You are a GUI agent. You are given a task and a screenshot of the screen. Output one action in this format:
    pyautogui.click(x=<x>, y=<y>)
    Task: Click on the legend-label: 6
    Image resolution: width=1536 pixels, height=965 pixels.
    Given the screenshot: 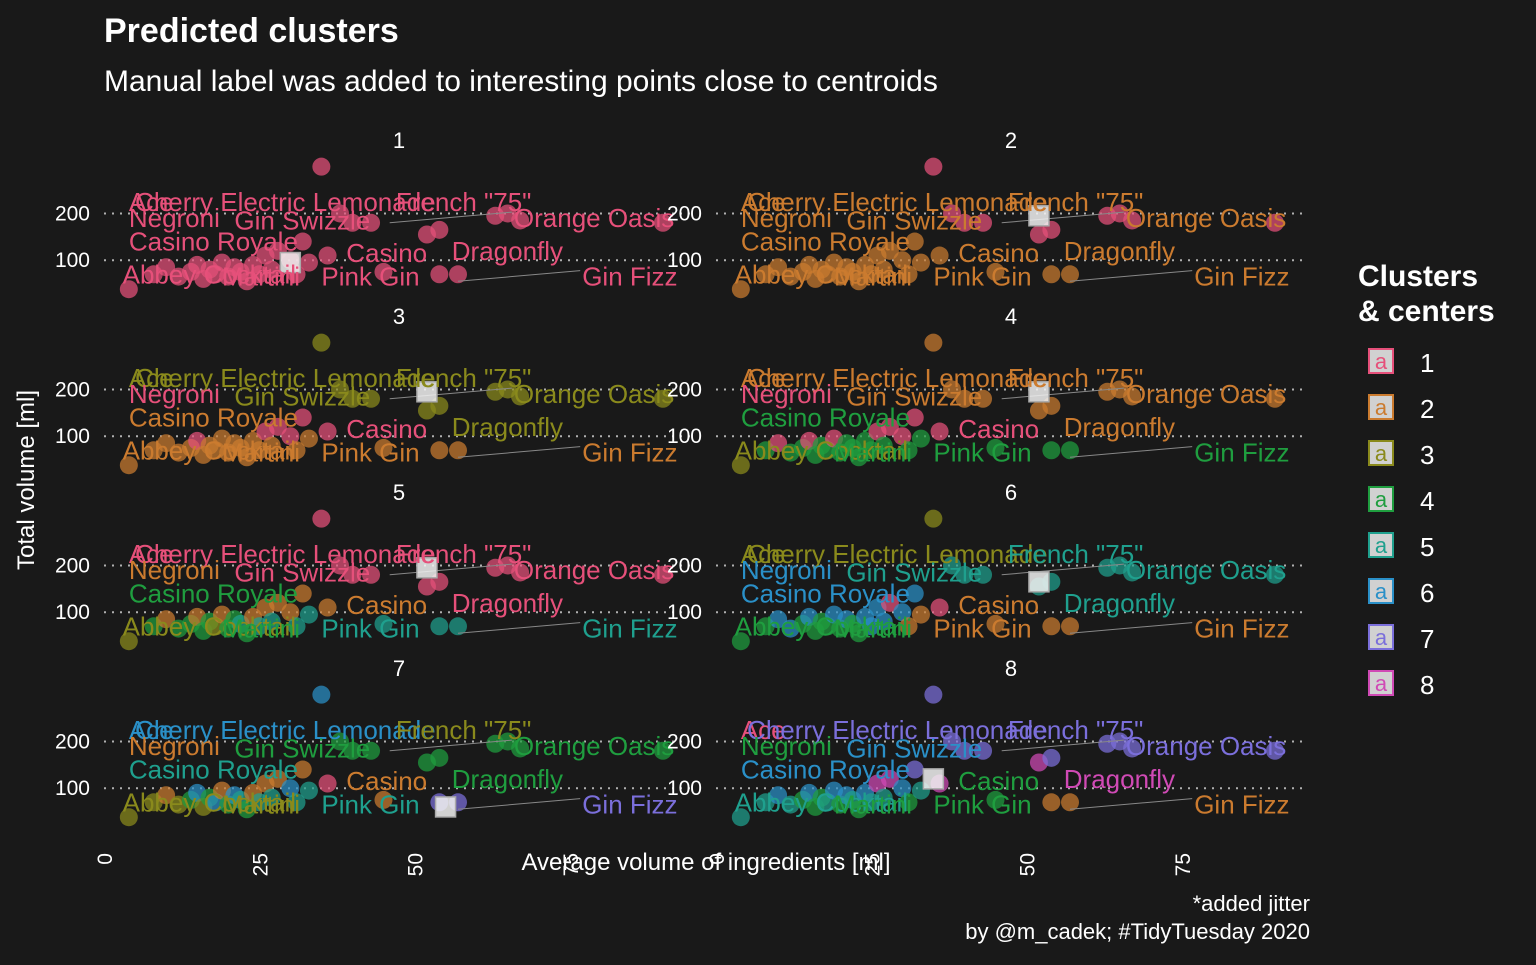 What is the action you would take?
    pyautogui.click(x=1427, y=593)
    